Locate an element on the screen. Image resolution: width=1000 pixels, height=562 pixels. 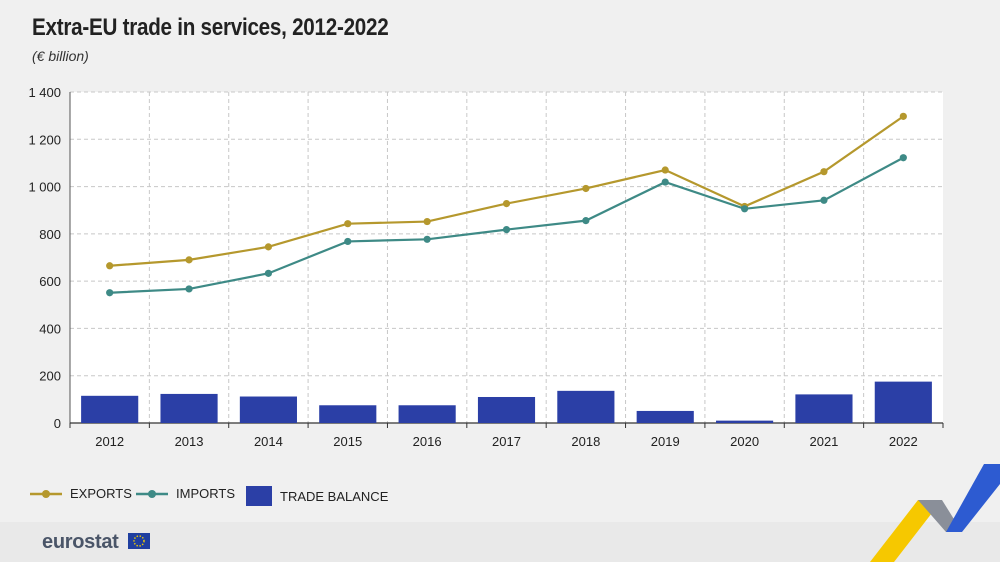
x-tick-label: 2016 is located at coordinates (427, 441).